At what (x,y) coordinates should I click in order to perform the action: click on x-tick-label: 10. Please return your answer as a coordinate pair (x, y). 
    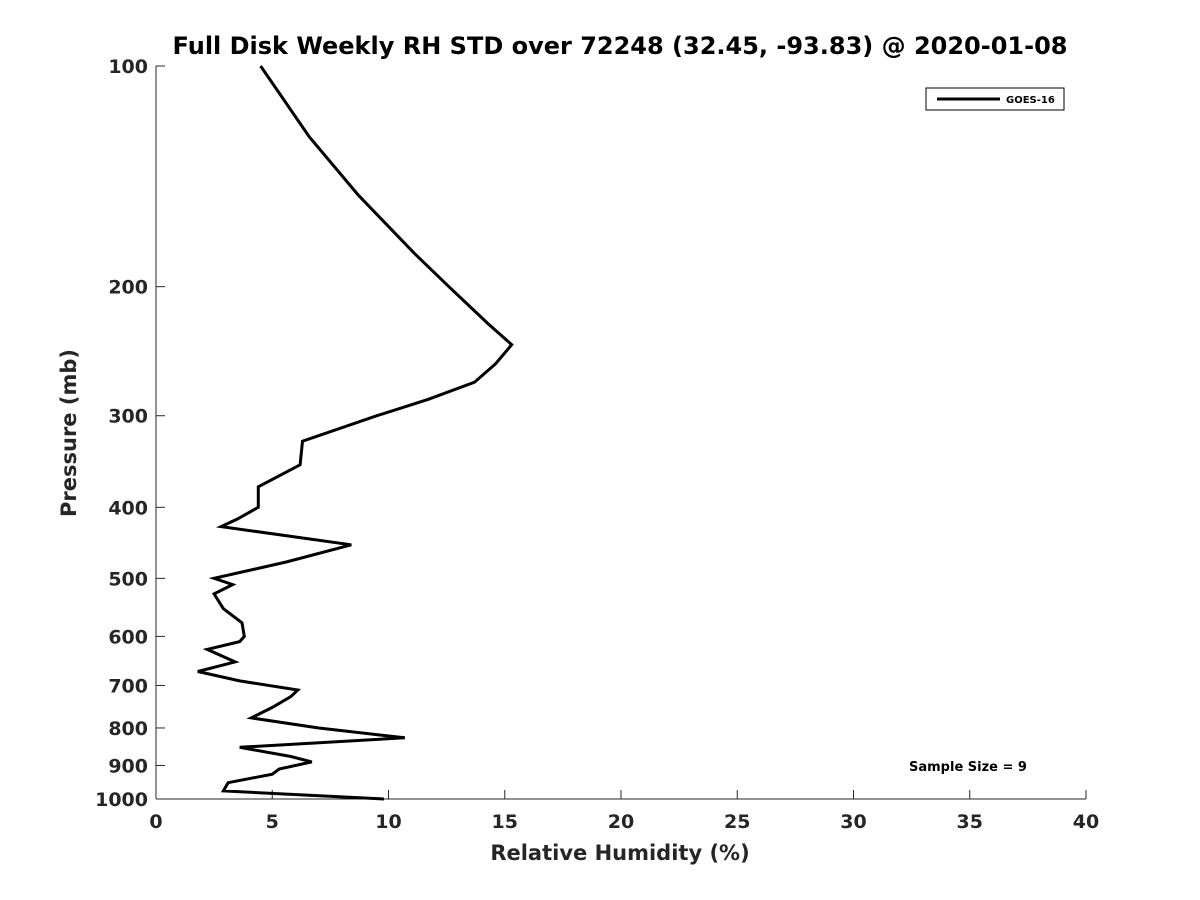
    Looking at the image, I should click on (388, 822).